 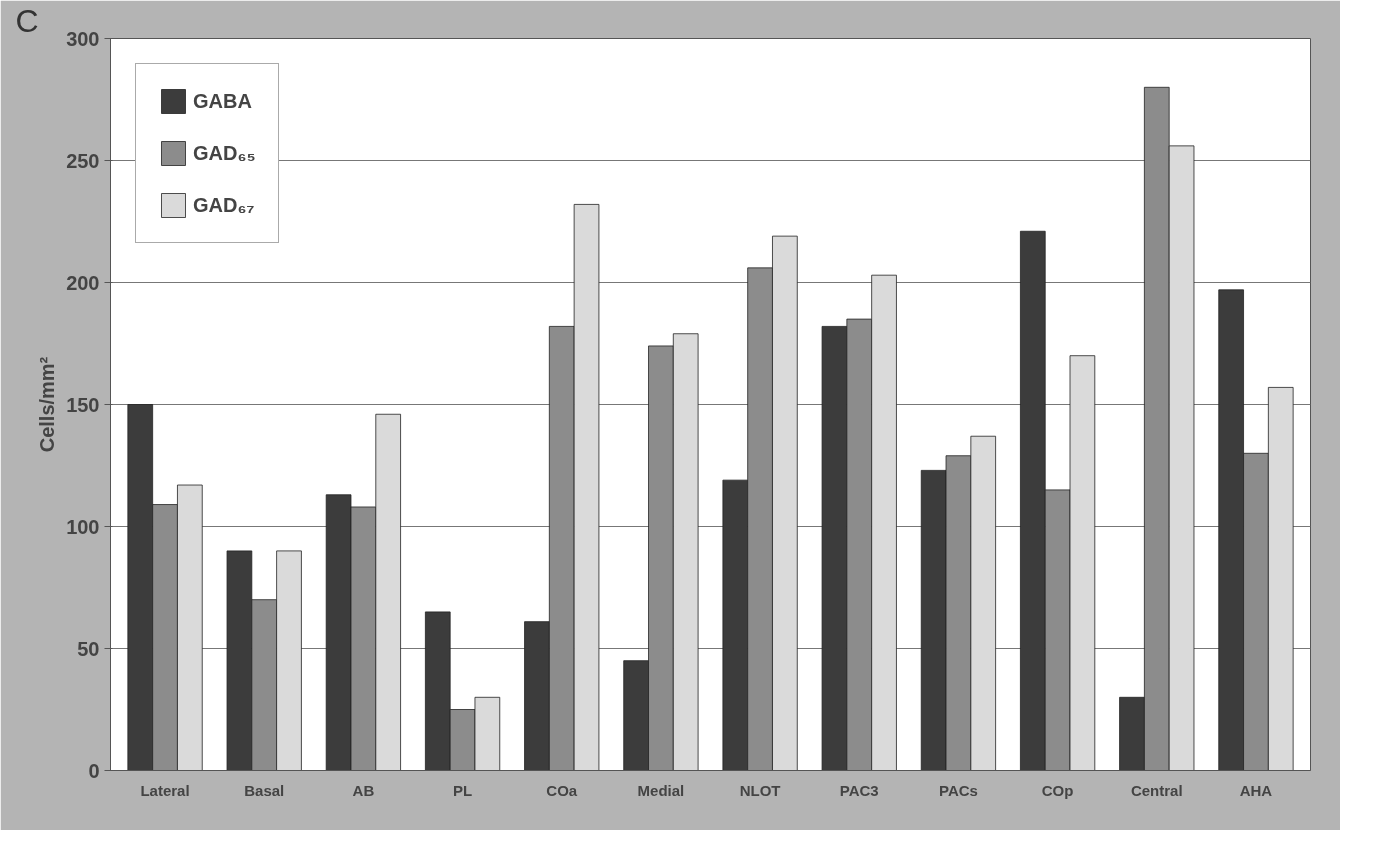 I want to click on text: C, so click(x=27, y=20).